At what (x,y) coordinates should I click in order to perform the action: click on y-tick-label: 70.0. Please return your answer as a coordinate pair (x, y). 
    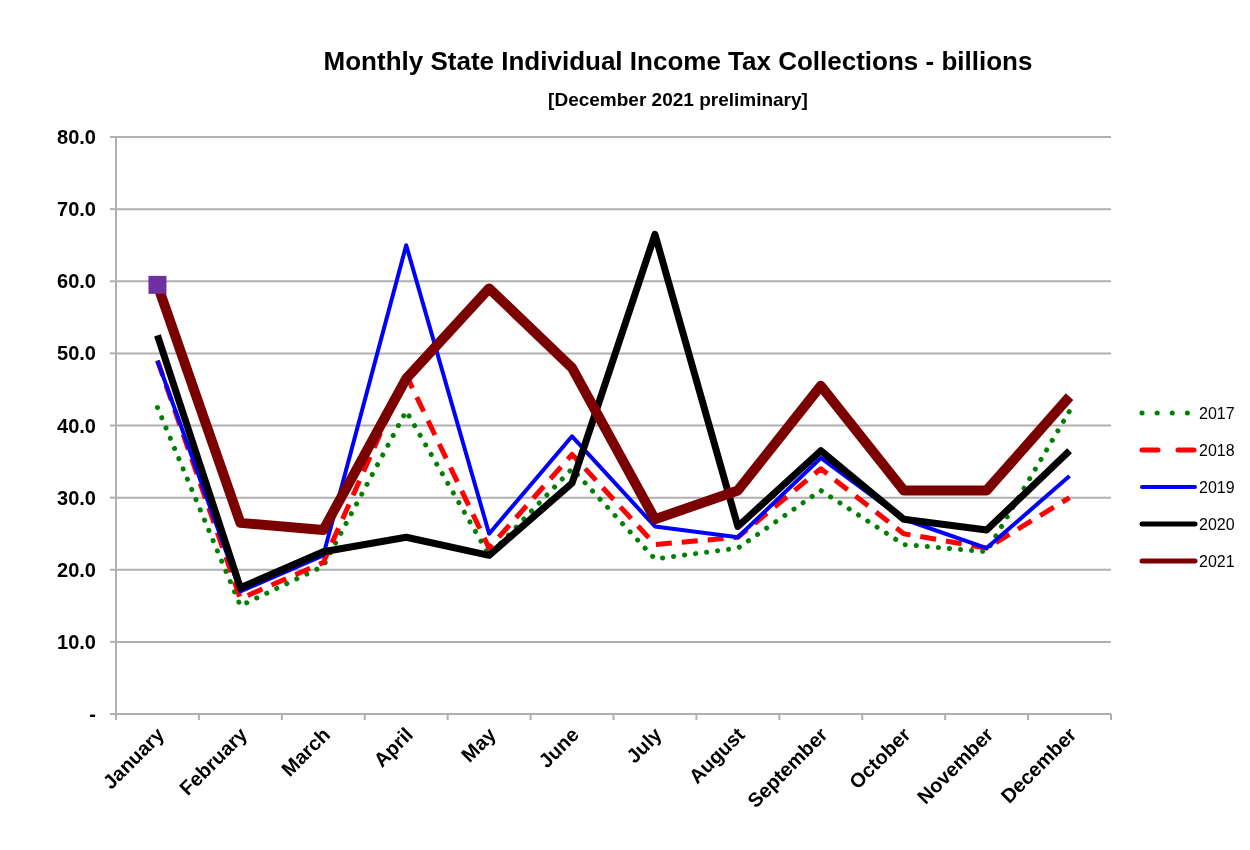
    Looking at the image, I should click on (76, 209).